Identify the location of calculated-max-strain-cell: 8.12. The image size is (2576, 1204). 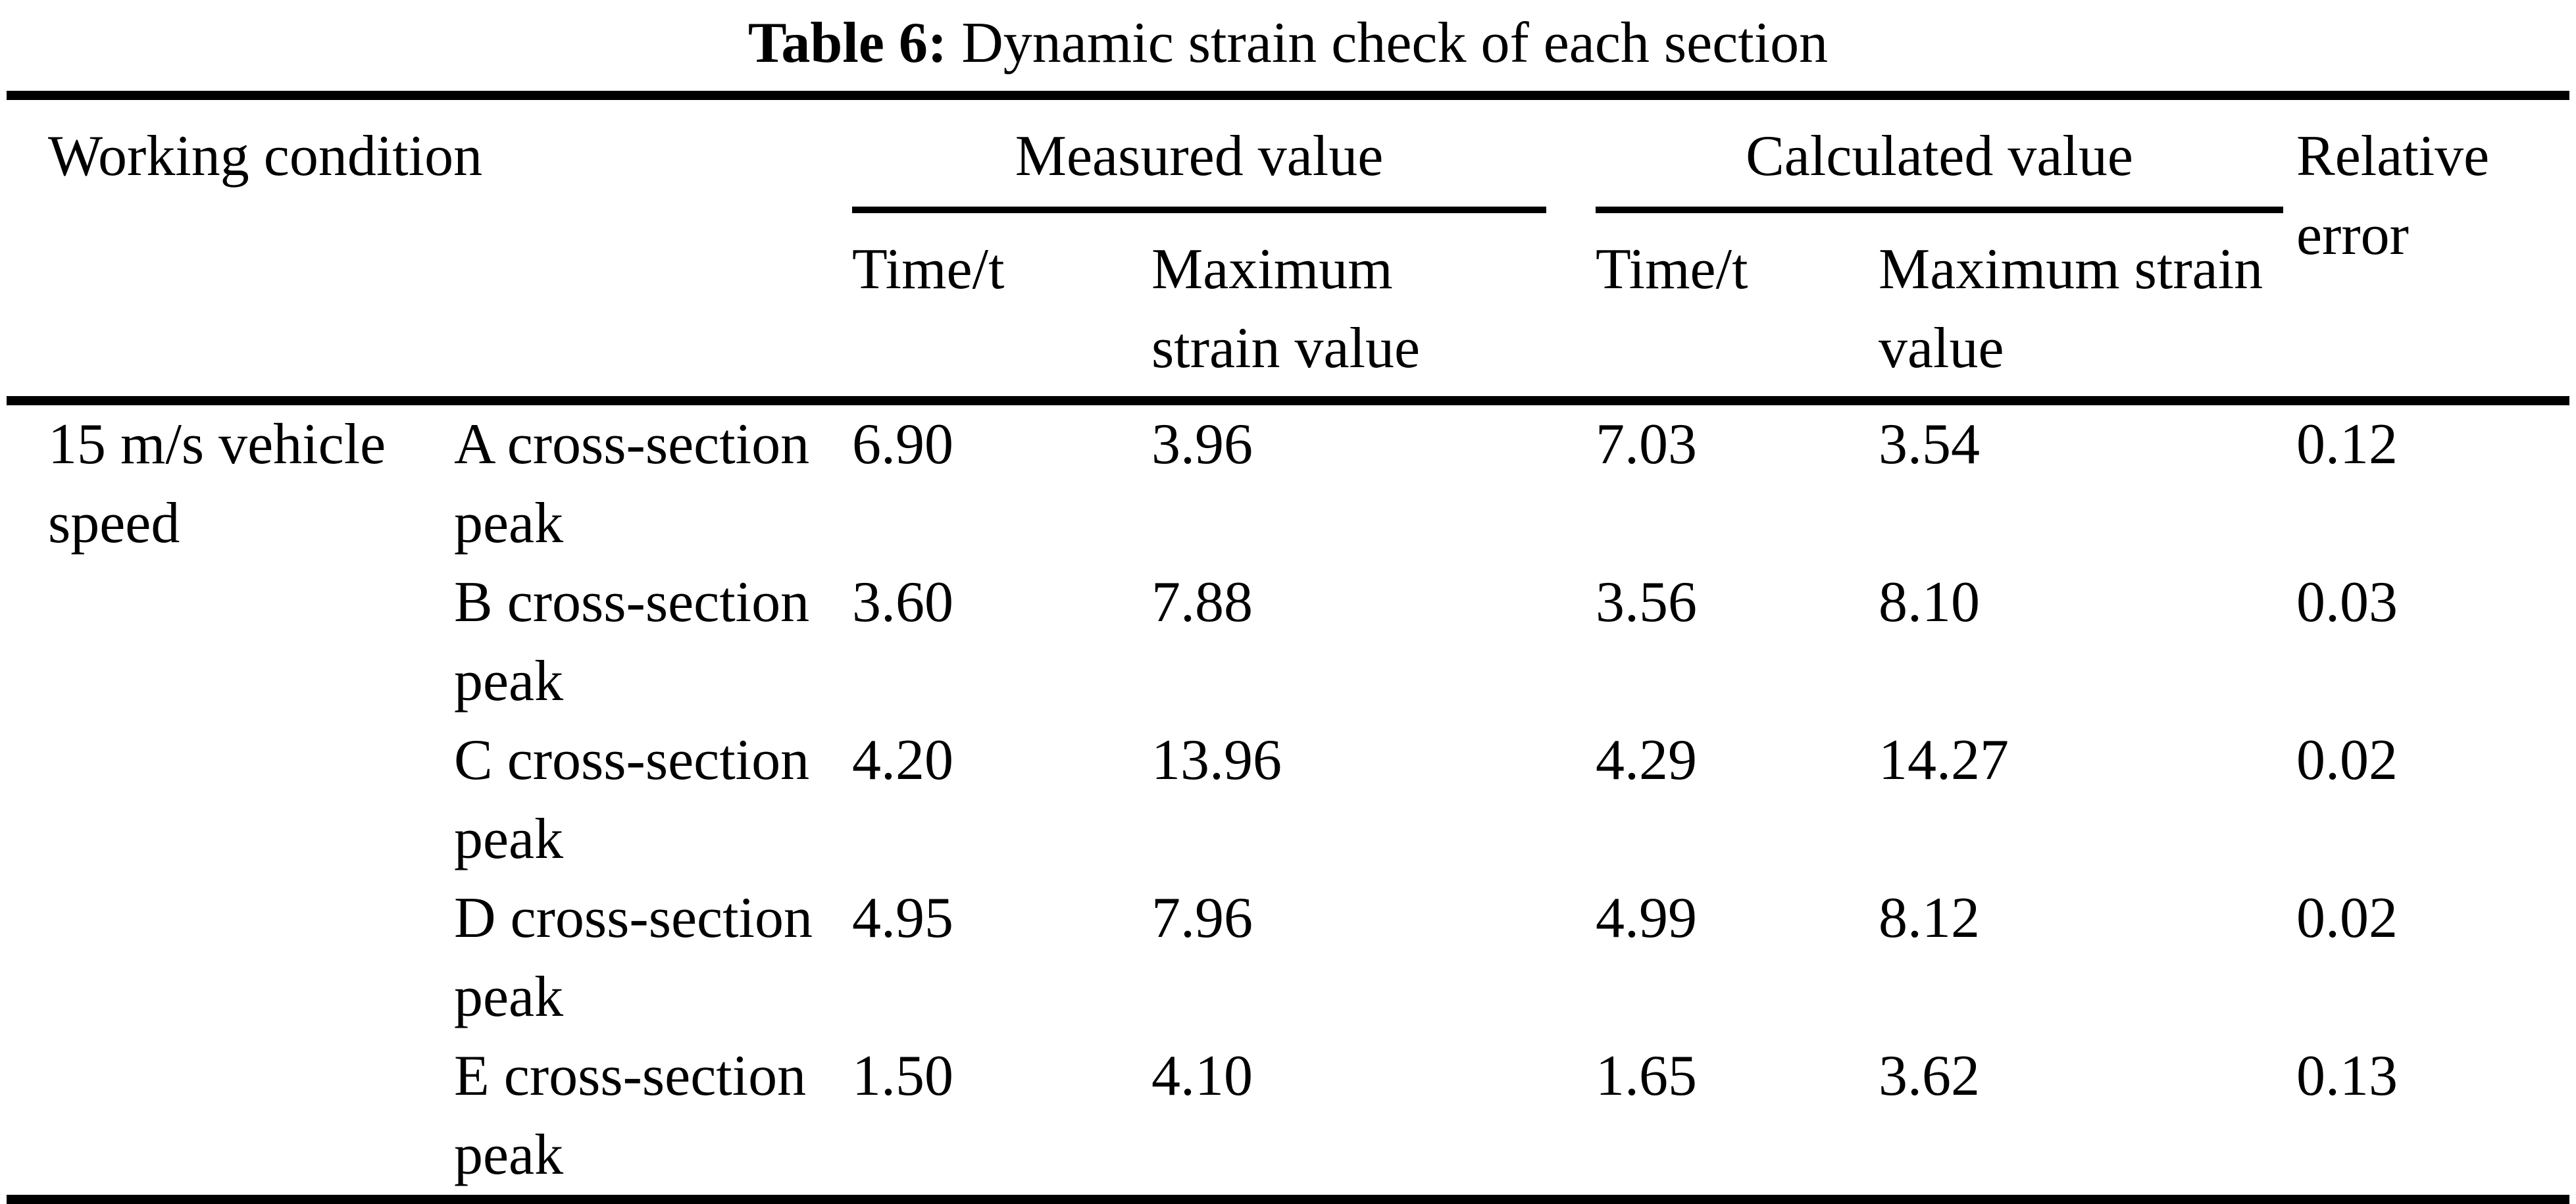
(1929, 918).